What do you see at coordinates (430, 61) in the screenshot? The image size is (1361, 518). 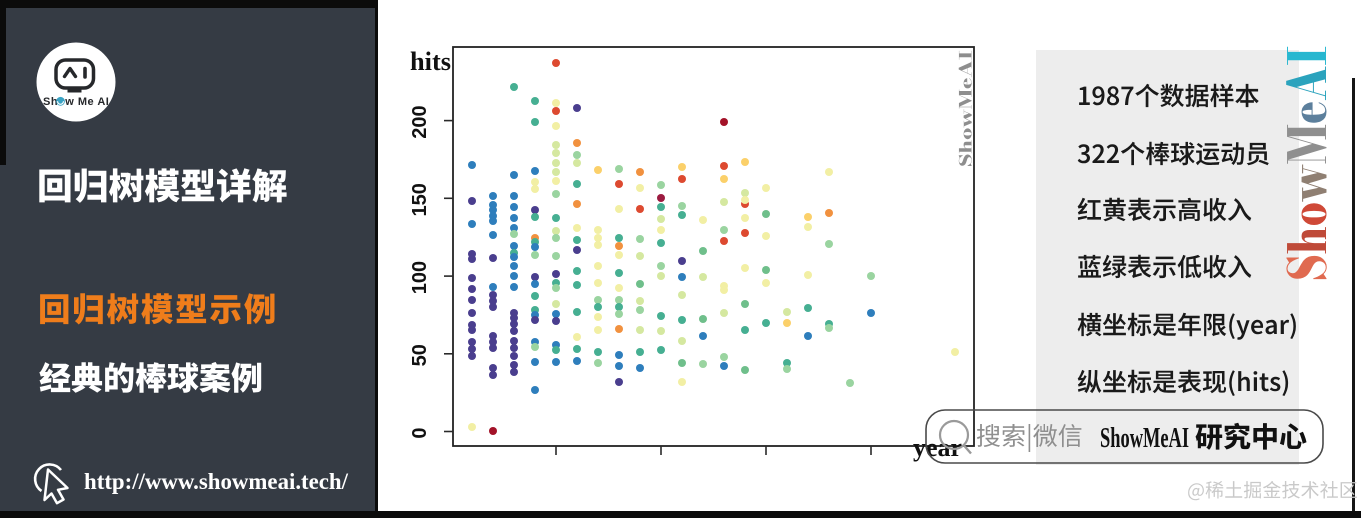 I see `svg-text: hits` at bounding box center [430, 61].